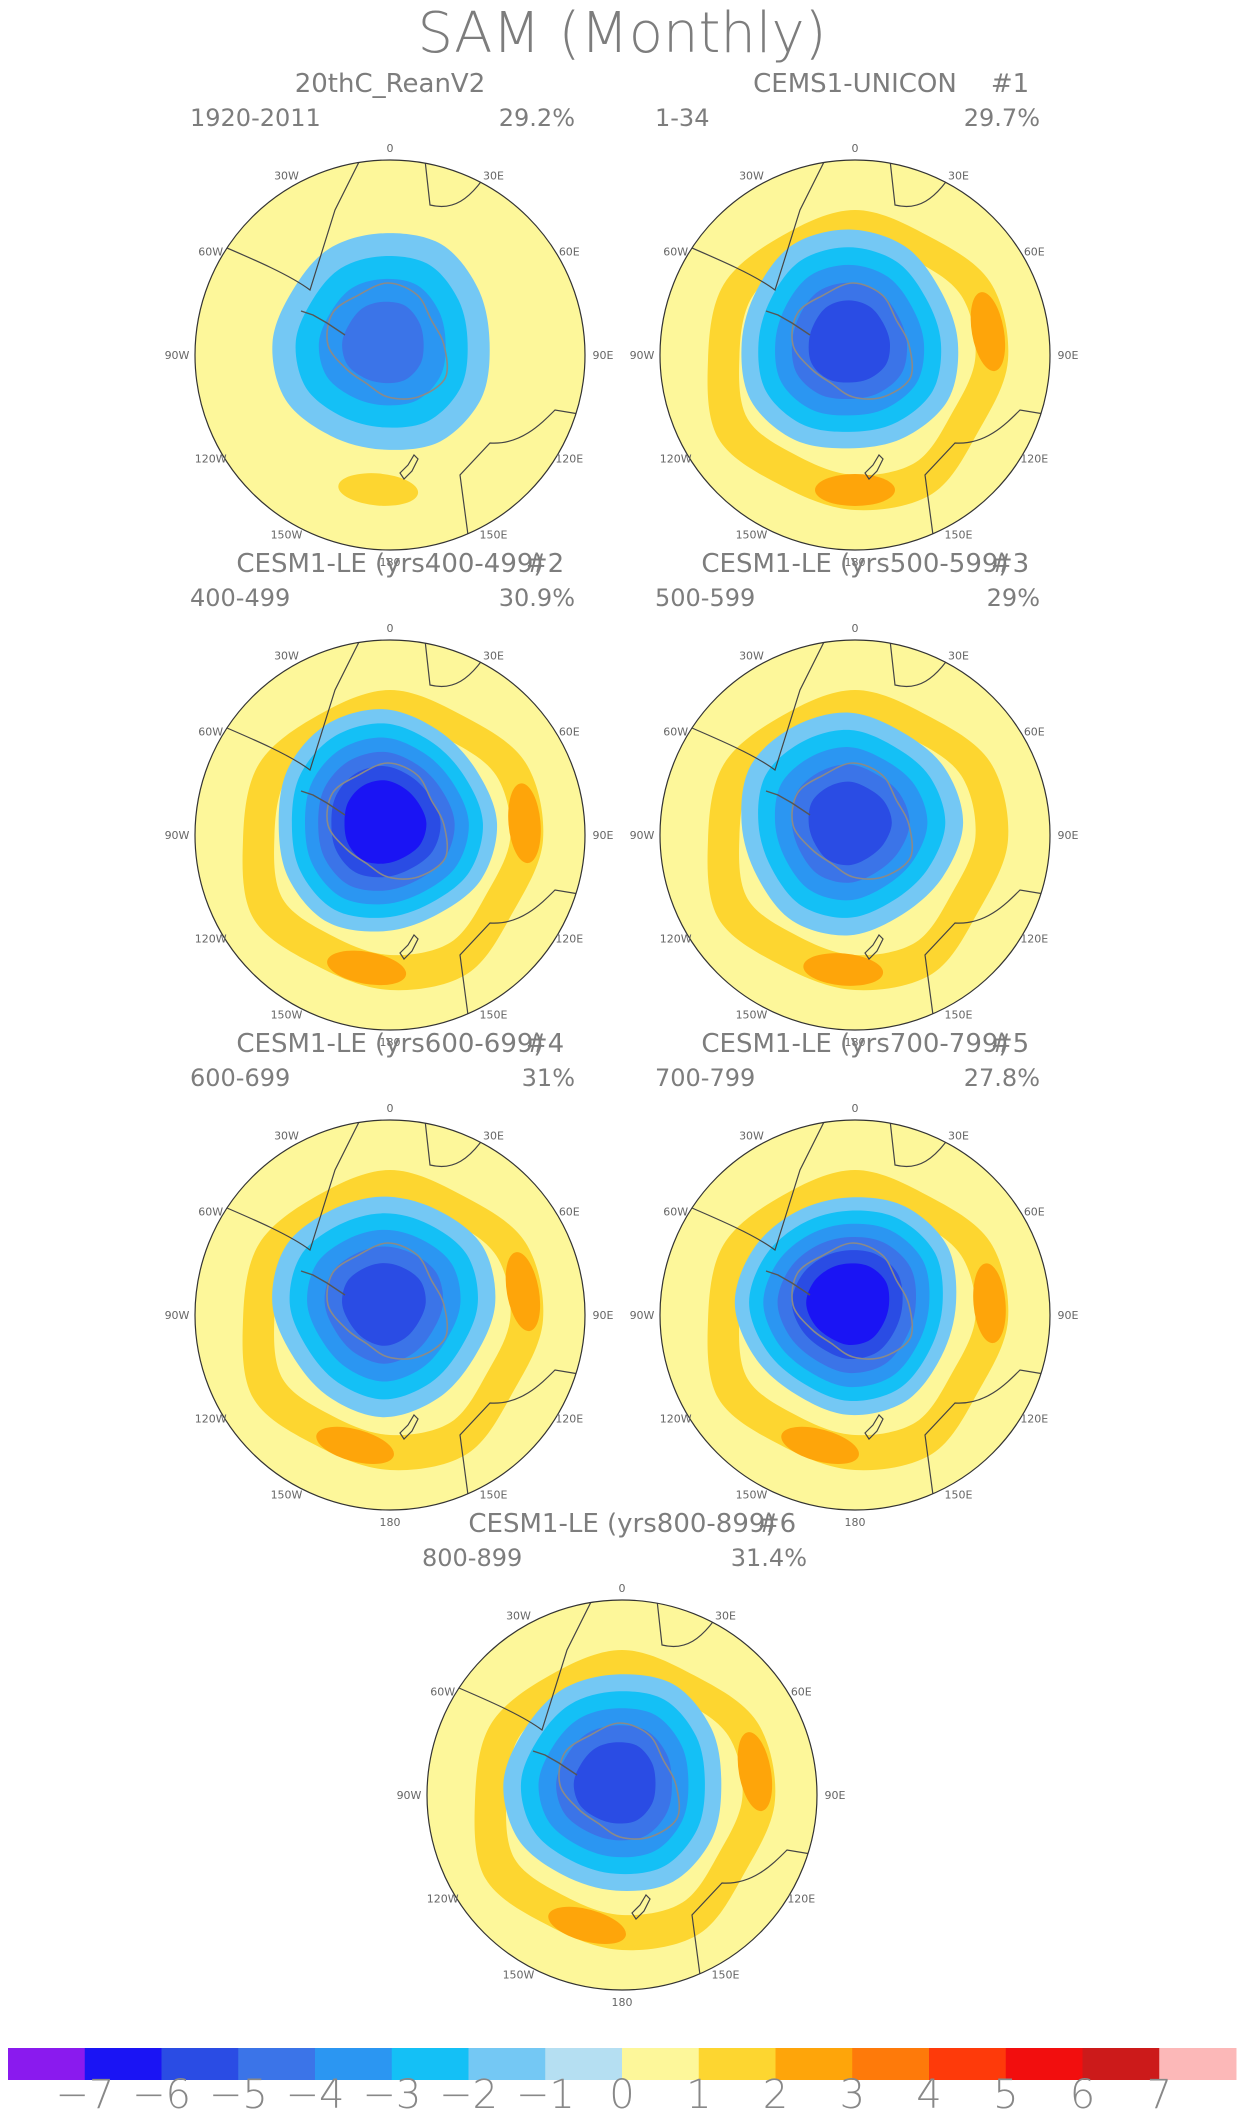 This screenshot has width=1244, height=2113. What do you see at coordinates (240, 1078) in the screenshot?
I see `panel-years: 600-699` at bounding box center [240, 1078].